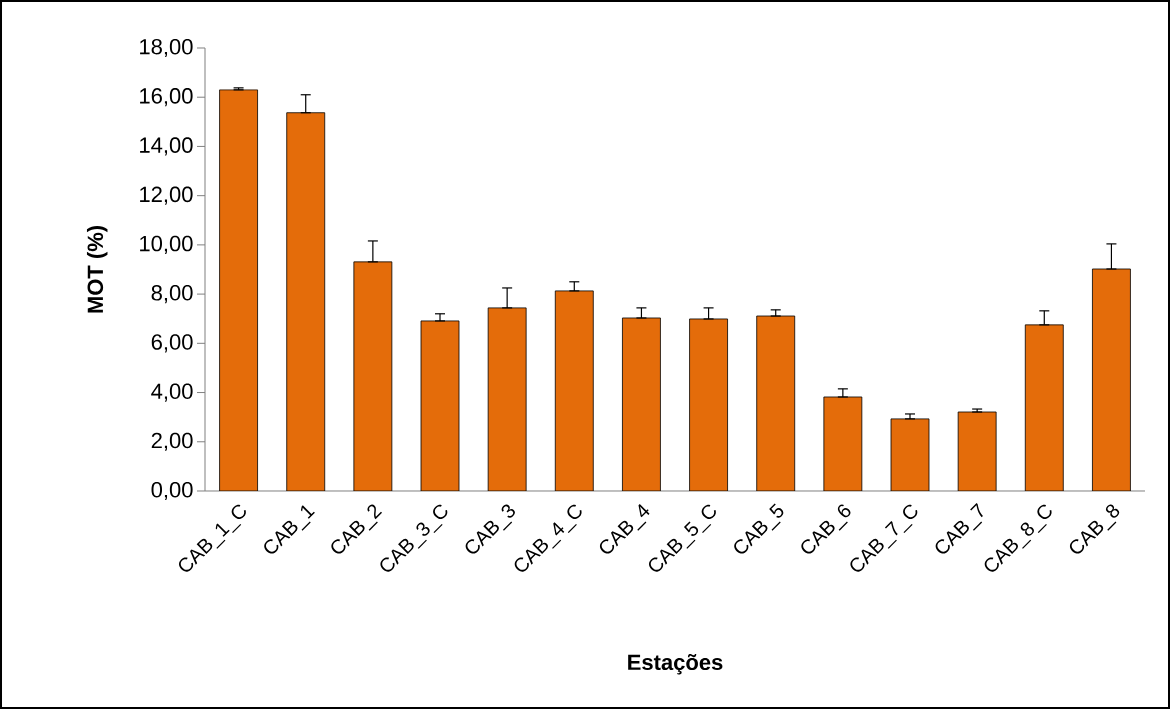 This screenshot has height=709, width=1170. What do you see at coordinates (172, 491) in the screenshot?
I see `y-tick-label: 0,00` at bounding box center [172, 491].